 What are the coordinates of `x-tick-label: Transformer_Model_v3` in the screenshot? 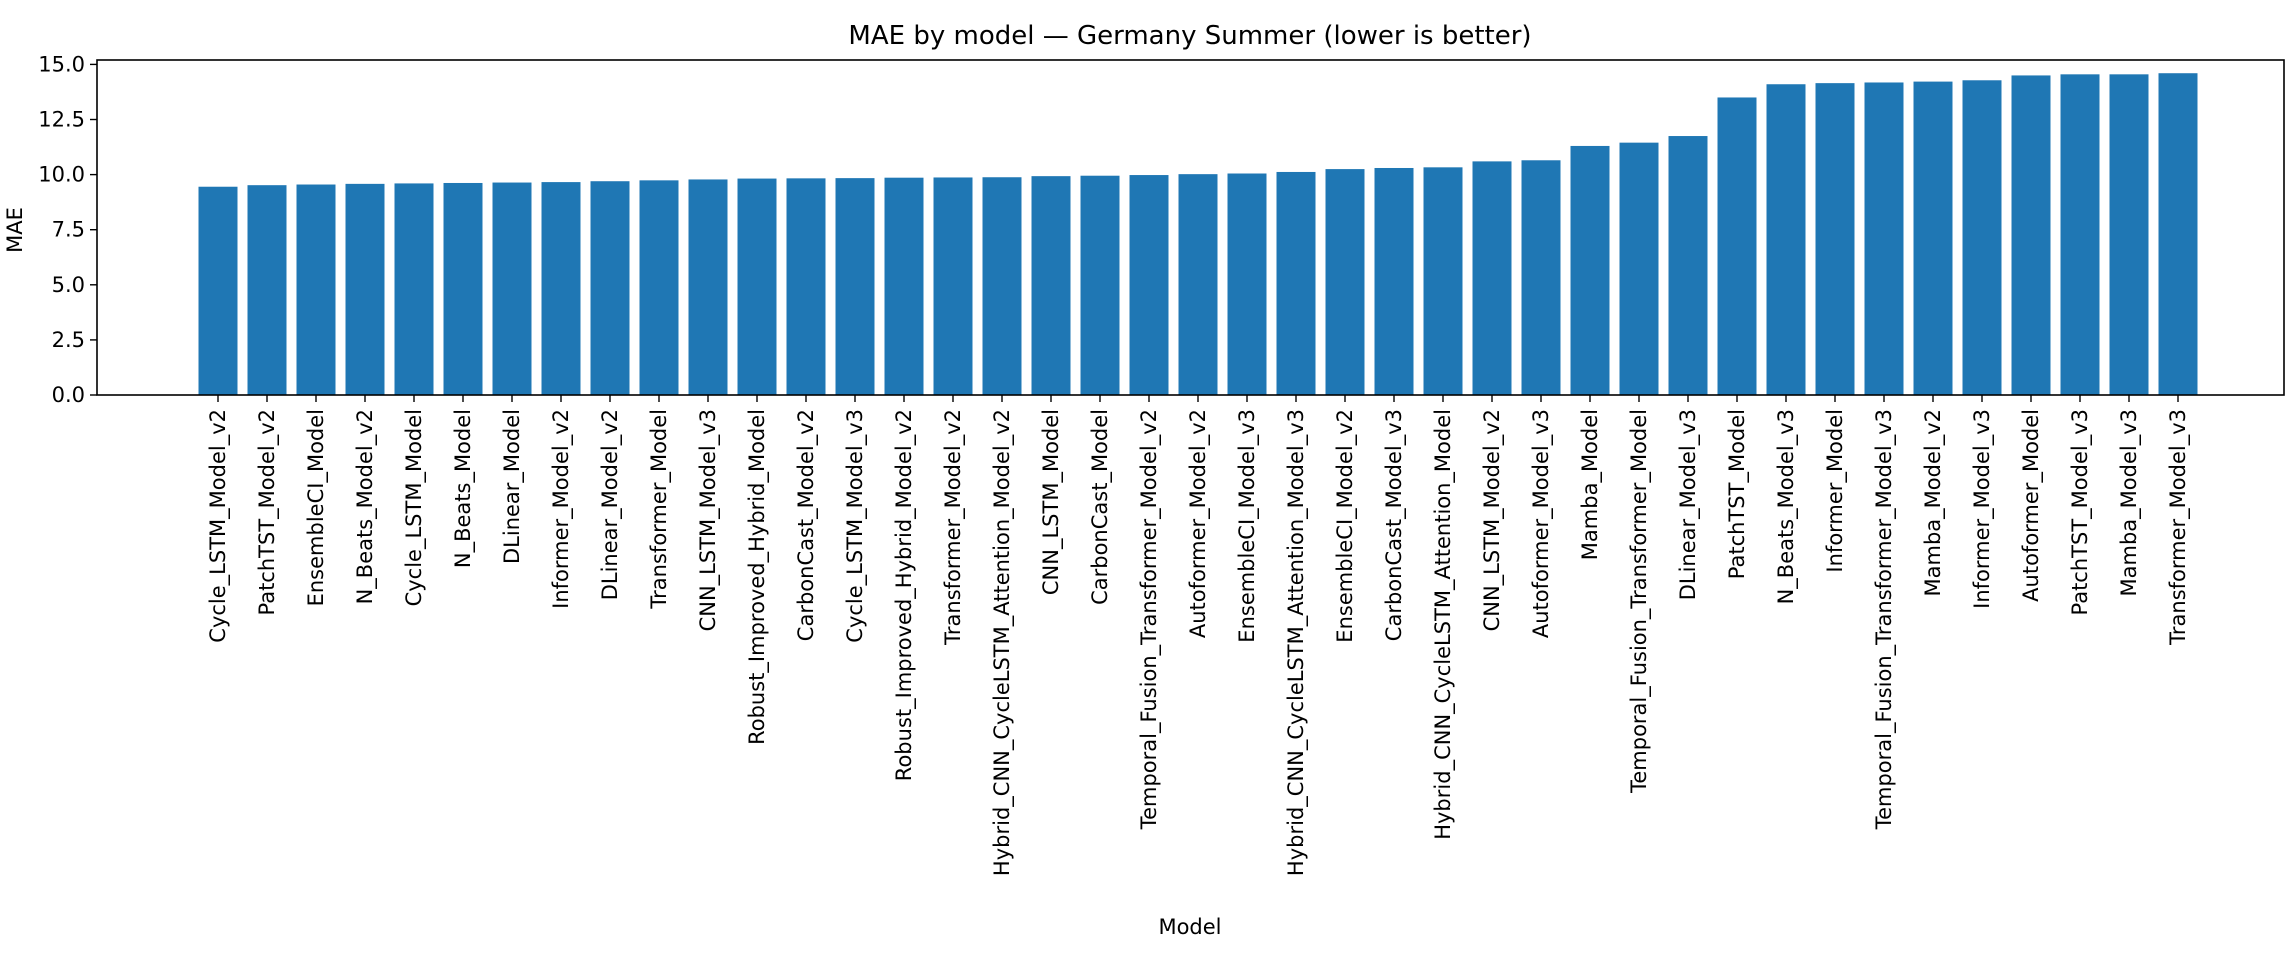 It's located at (2178, 527).